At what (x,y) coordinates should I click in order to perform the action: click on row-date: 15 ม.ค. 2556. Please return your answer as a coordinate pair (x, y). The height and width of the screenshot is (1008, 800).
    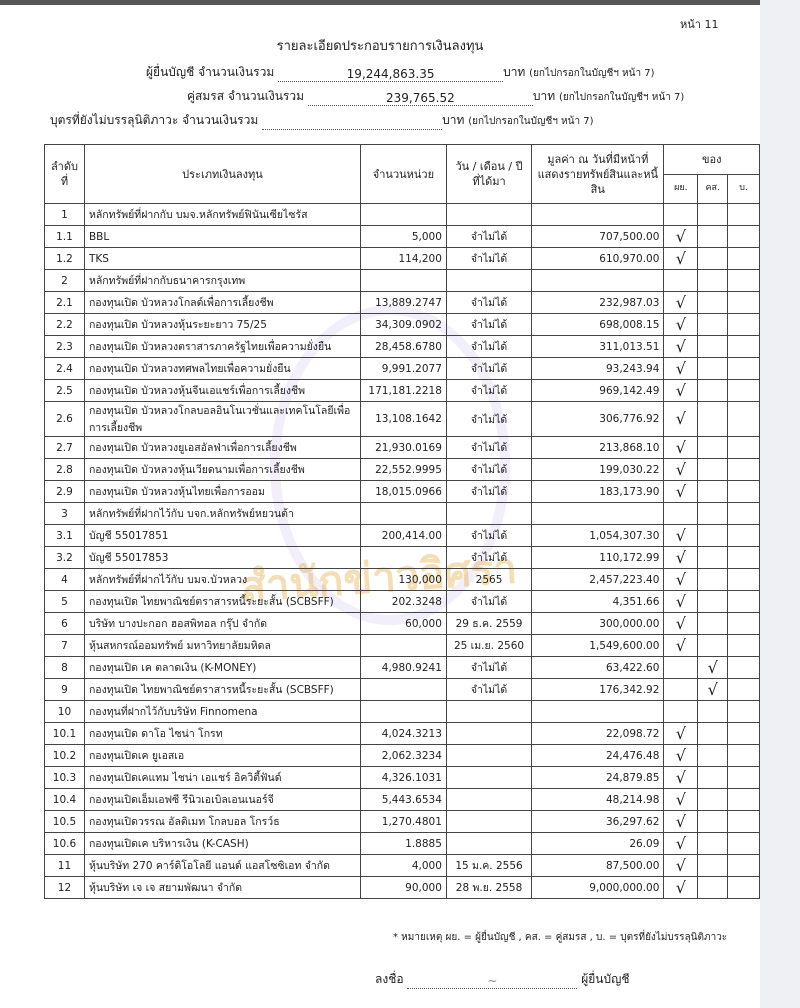
    Looking at the image, I should click on (489, 865).